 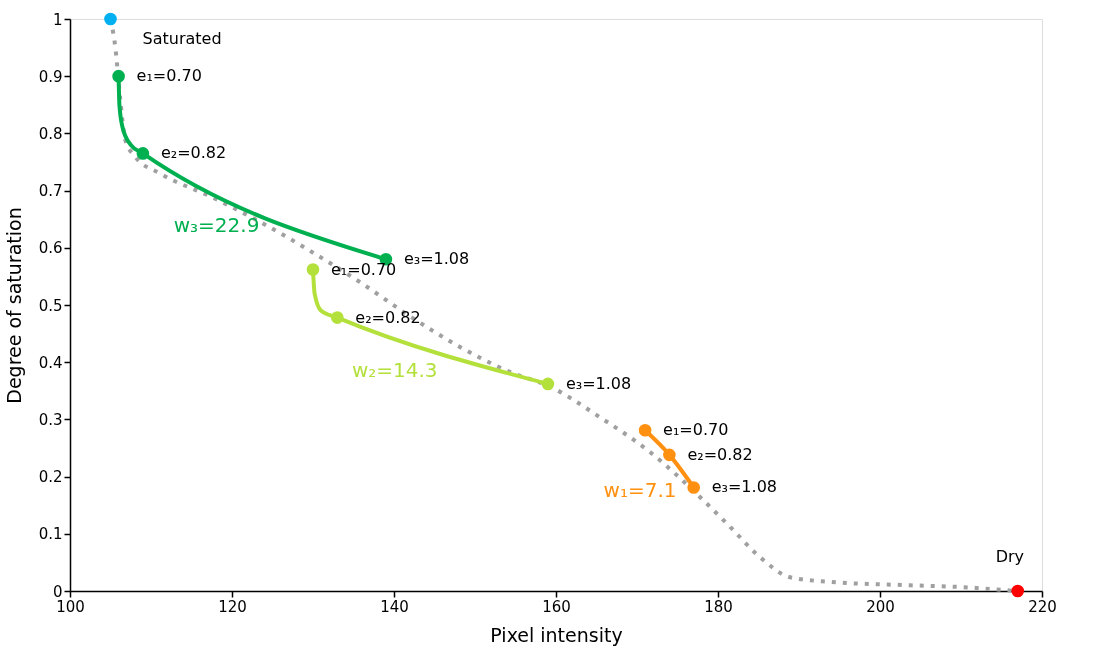 What do you see at coordinates (232, 606) in the screenshot?
I see `x-tick-label: 120` at bounding box center [232, 606].